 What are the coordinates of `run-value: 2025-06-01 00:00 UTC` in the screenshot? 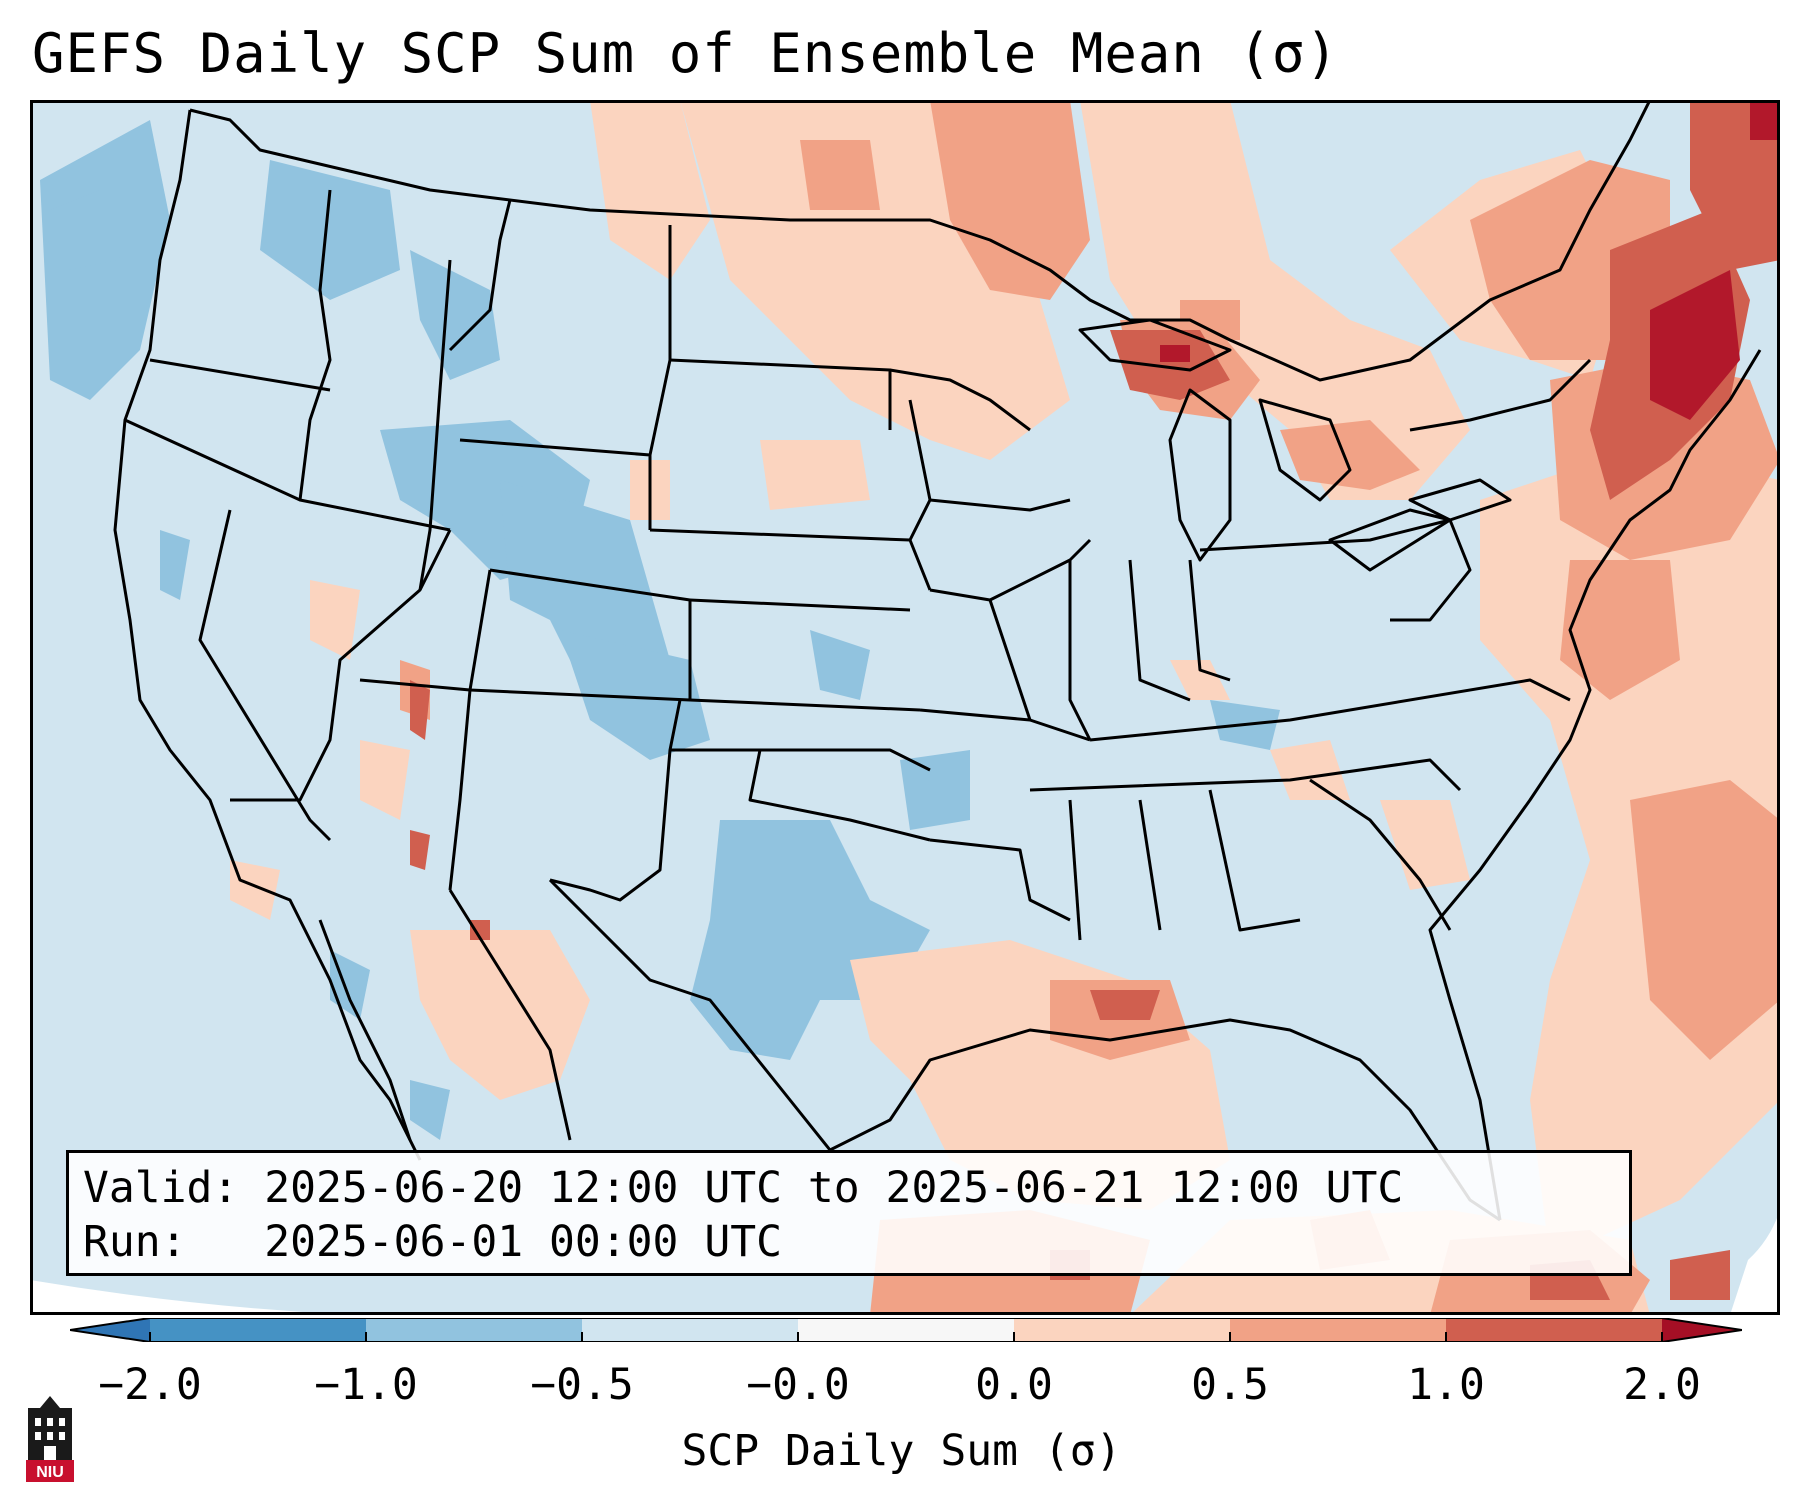 It's located at (523, 1242).